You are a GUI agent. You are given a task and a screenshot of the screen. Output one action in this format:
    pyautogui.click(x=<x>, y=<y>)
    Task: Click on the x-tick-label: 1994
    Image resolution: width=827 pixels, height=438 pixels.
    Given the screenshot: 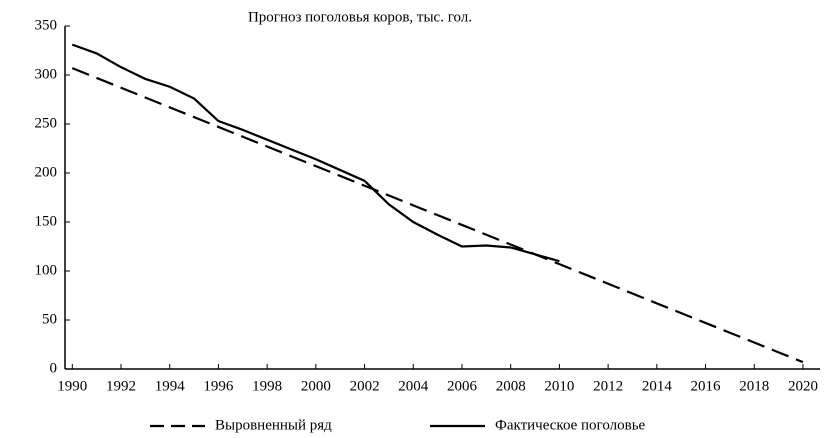 What is the action you would take?
    pyautogui.click(x=170, y=386)
    